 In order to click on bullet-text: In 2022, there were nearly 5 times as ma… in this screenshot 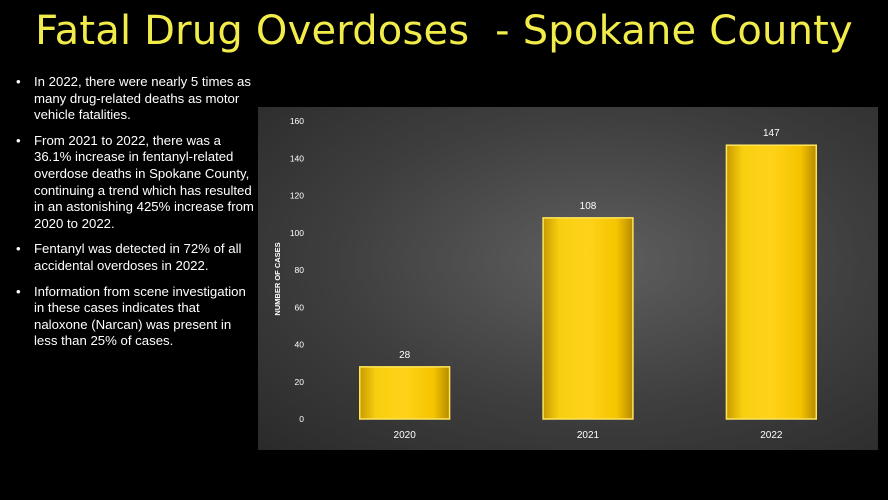, I will do `click(142, 98)`.